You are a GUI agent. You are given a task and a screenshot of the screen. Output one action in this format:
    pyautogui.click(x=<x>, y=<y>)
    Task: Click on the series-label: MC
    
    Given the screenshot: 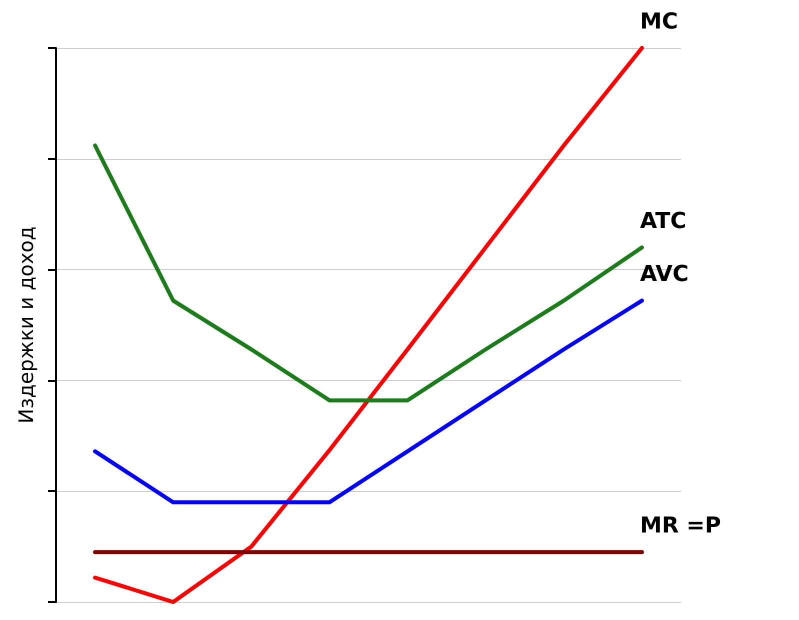 What is the action you would take?
    pyautogui.click(x=659, y=22)
    